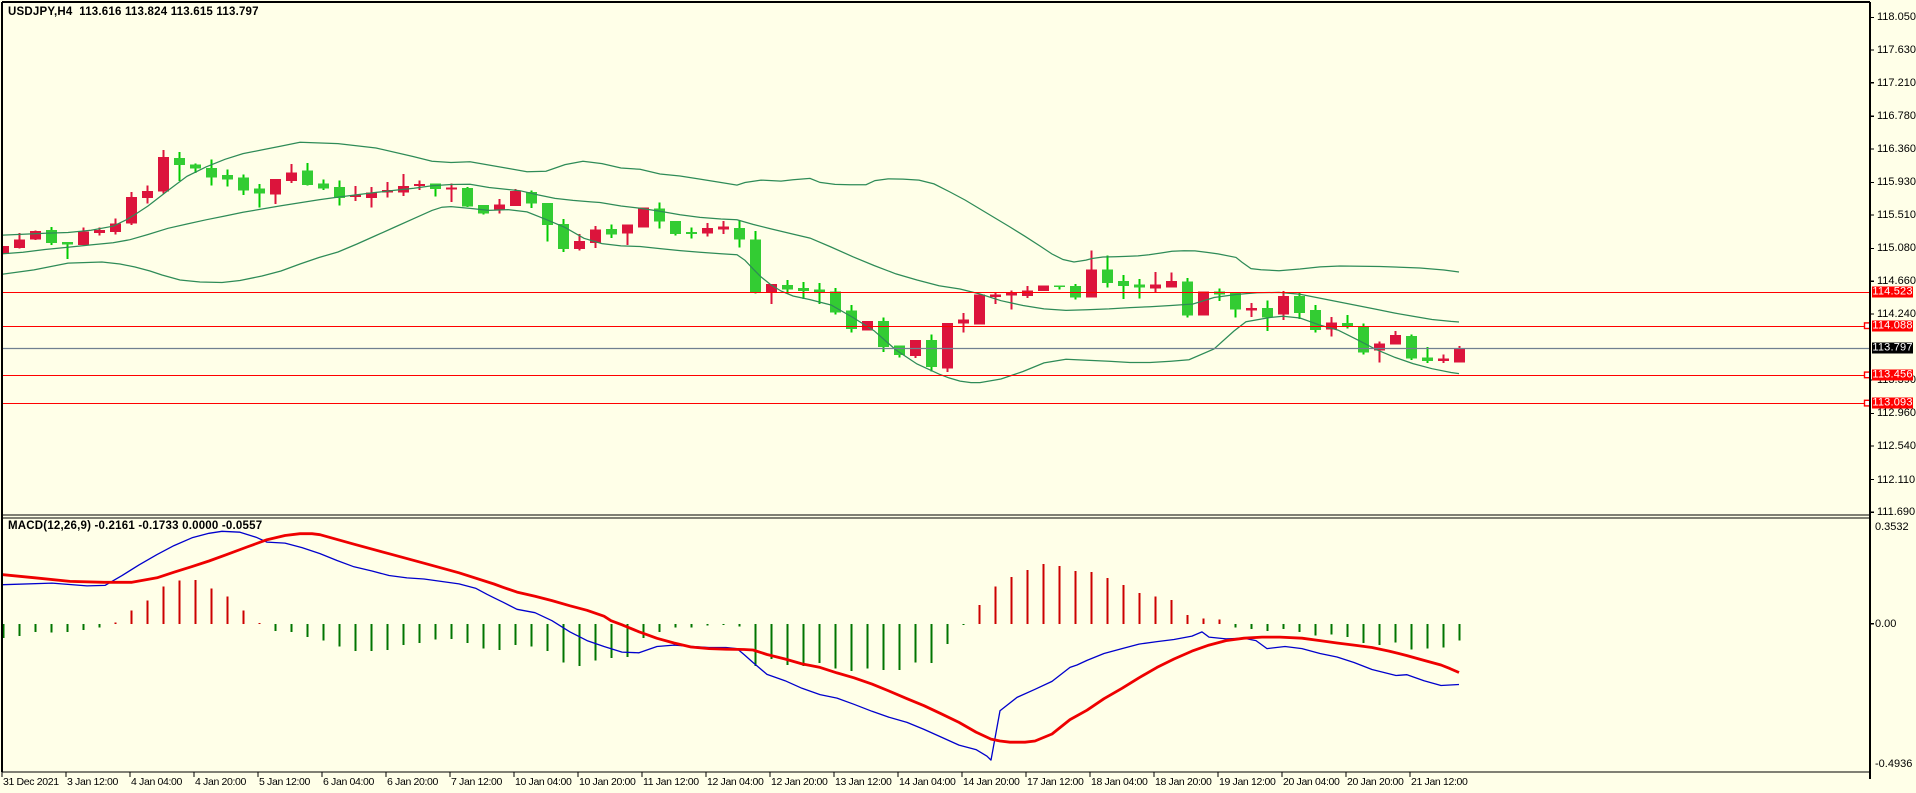 The height and width of the screenshot is (793, 1916). Describe the element at coordinates (927, 782) in the screenshot. I see `time-axis-label: 14 Jan 04:00` at that location.